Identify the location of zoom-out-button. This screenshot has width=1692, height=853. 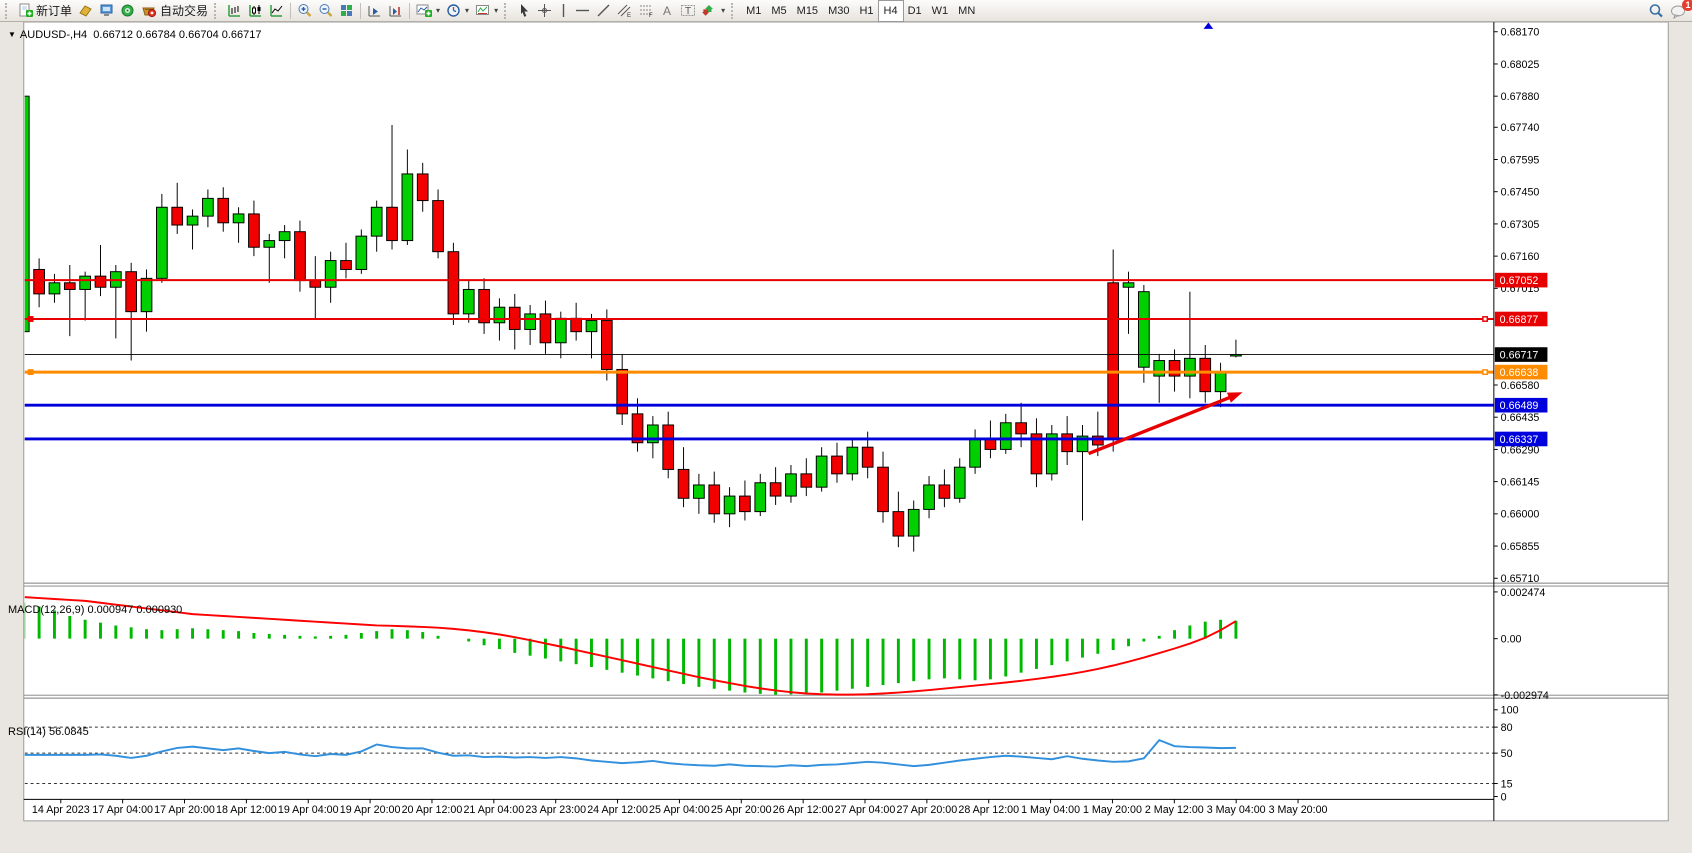
(325, 11).